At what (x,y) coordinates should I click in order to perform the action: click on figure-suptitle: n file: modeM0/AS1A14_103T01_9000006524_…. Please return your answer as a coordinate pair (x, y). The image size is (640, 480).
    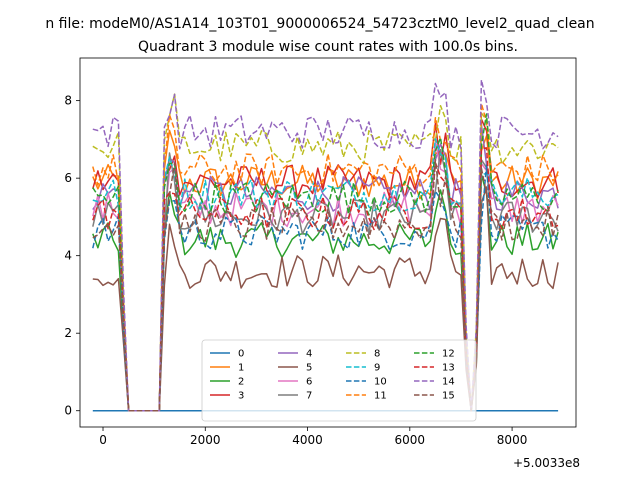
    Looking at the image, I should click on (319, 24).